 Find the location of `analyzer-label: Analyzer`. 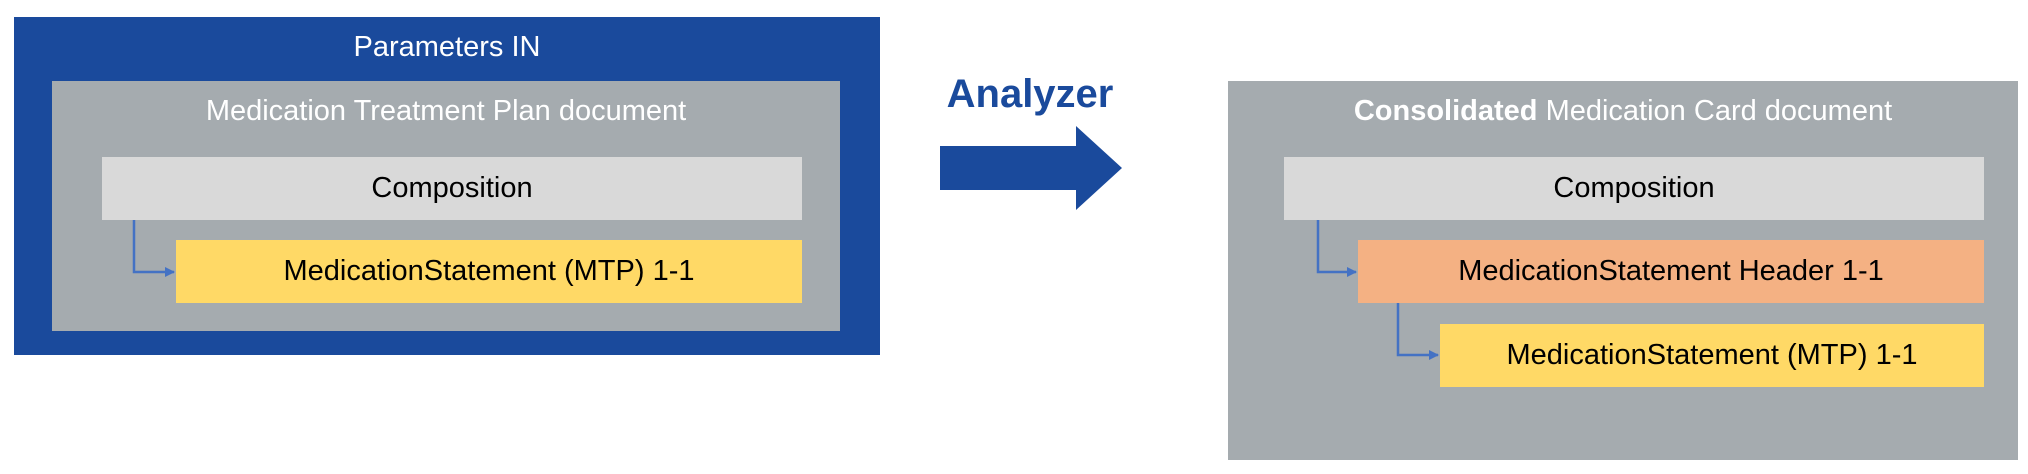

analyzer-label: Analyzer is located at coordinates (1030, 93).